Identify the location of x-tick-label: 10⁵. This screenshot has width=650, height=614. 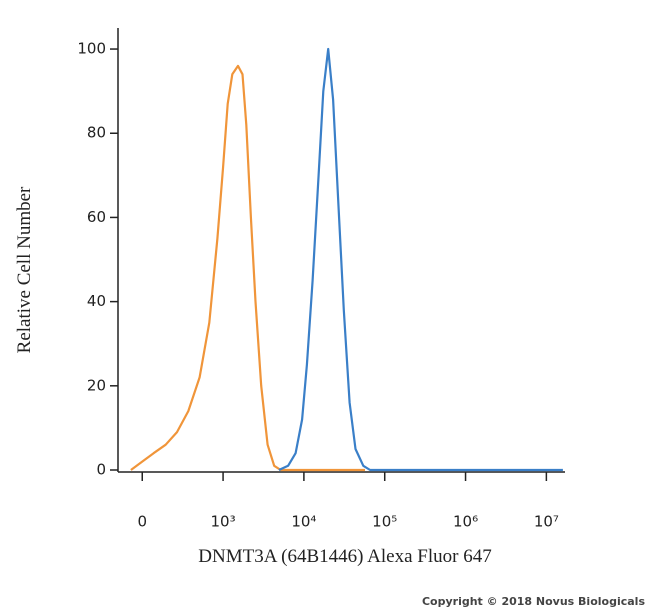
(384, 522).